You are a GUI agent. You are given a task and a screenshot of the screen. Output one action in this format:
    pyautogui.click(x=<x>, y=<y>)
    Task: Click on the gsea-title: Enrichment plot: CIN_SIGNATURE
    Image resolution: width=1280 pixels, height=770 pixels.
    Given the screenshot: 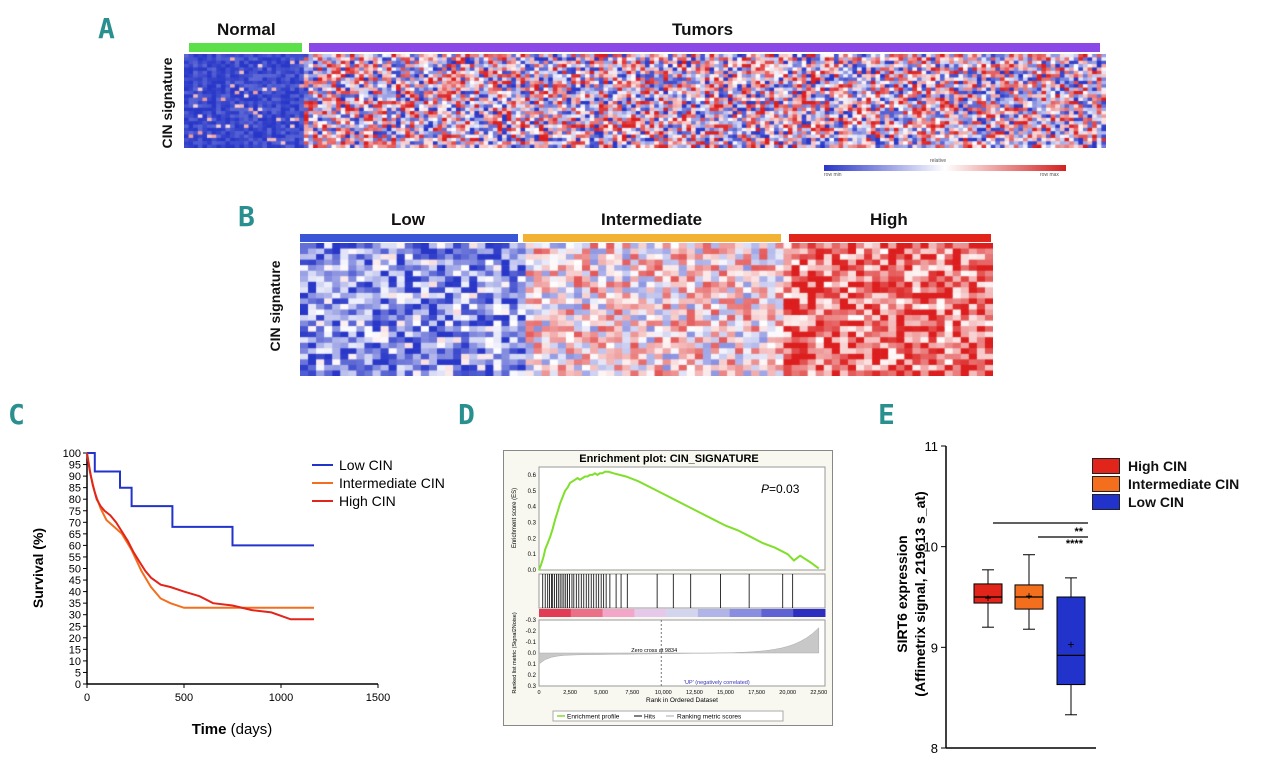 What is the action you would take?
    pyautogui.click(x=668, y=459)
    